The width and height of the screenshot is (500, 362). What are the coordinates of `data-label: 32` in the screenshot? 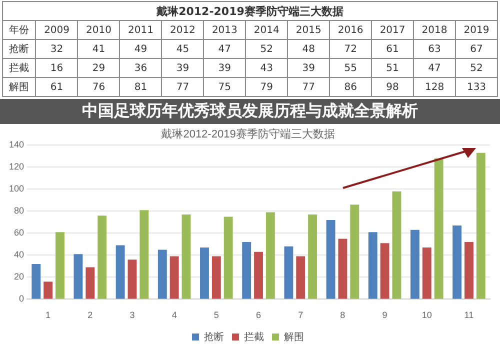 It's located at (57, 49).